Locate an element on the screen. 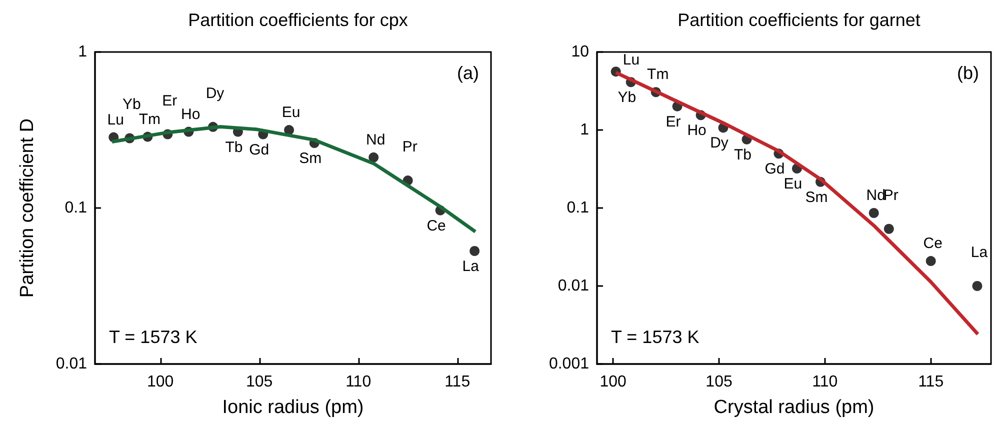 This screenshot has width=997, height=428. line-series is located at coordinates (294, 179).